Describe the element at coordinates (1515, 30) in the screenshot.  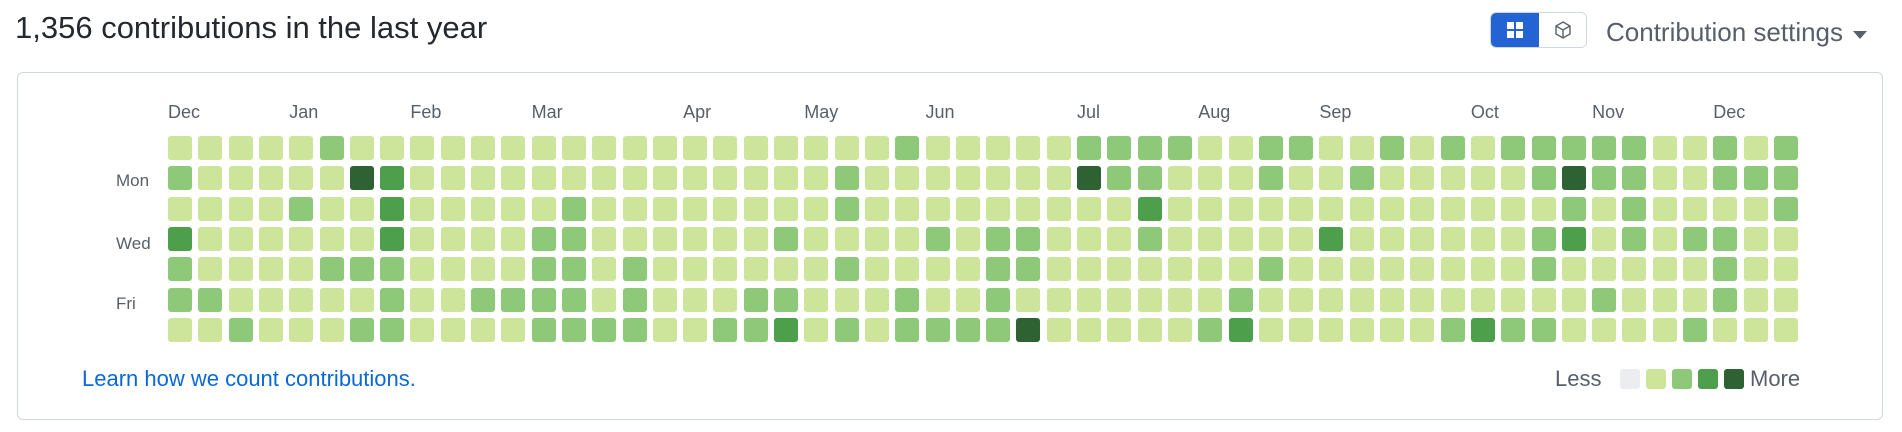
I see `grid-view-button` at that location.